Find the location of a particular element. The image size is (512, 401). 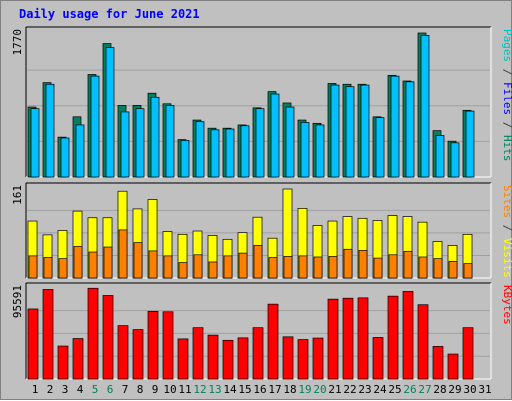

x-tick-day-4: 4 is located at coordinates (80, 389).